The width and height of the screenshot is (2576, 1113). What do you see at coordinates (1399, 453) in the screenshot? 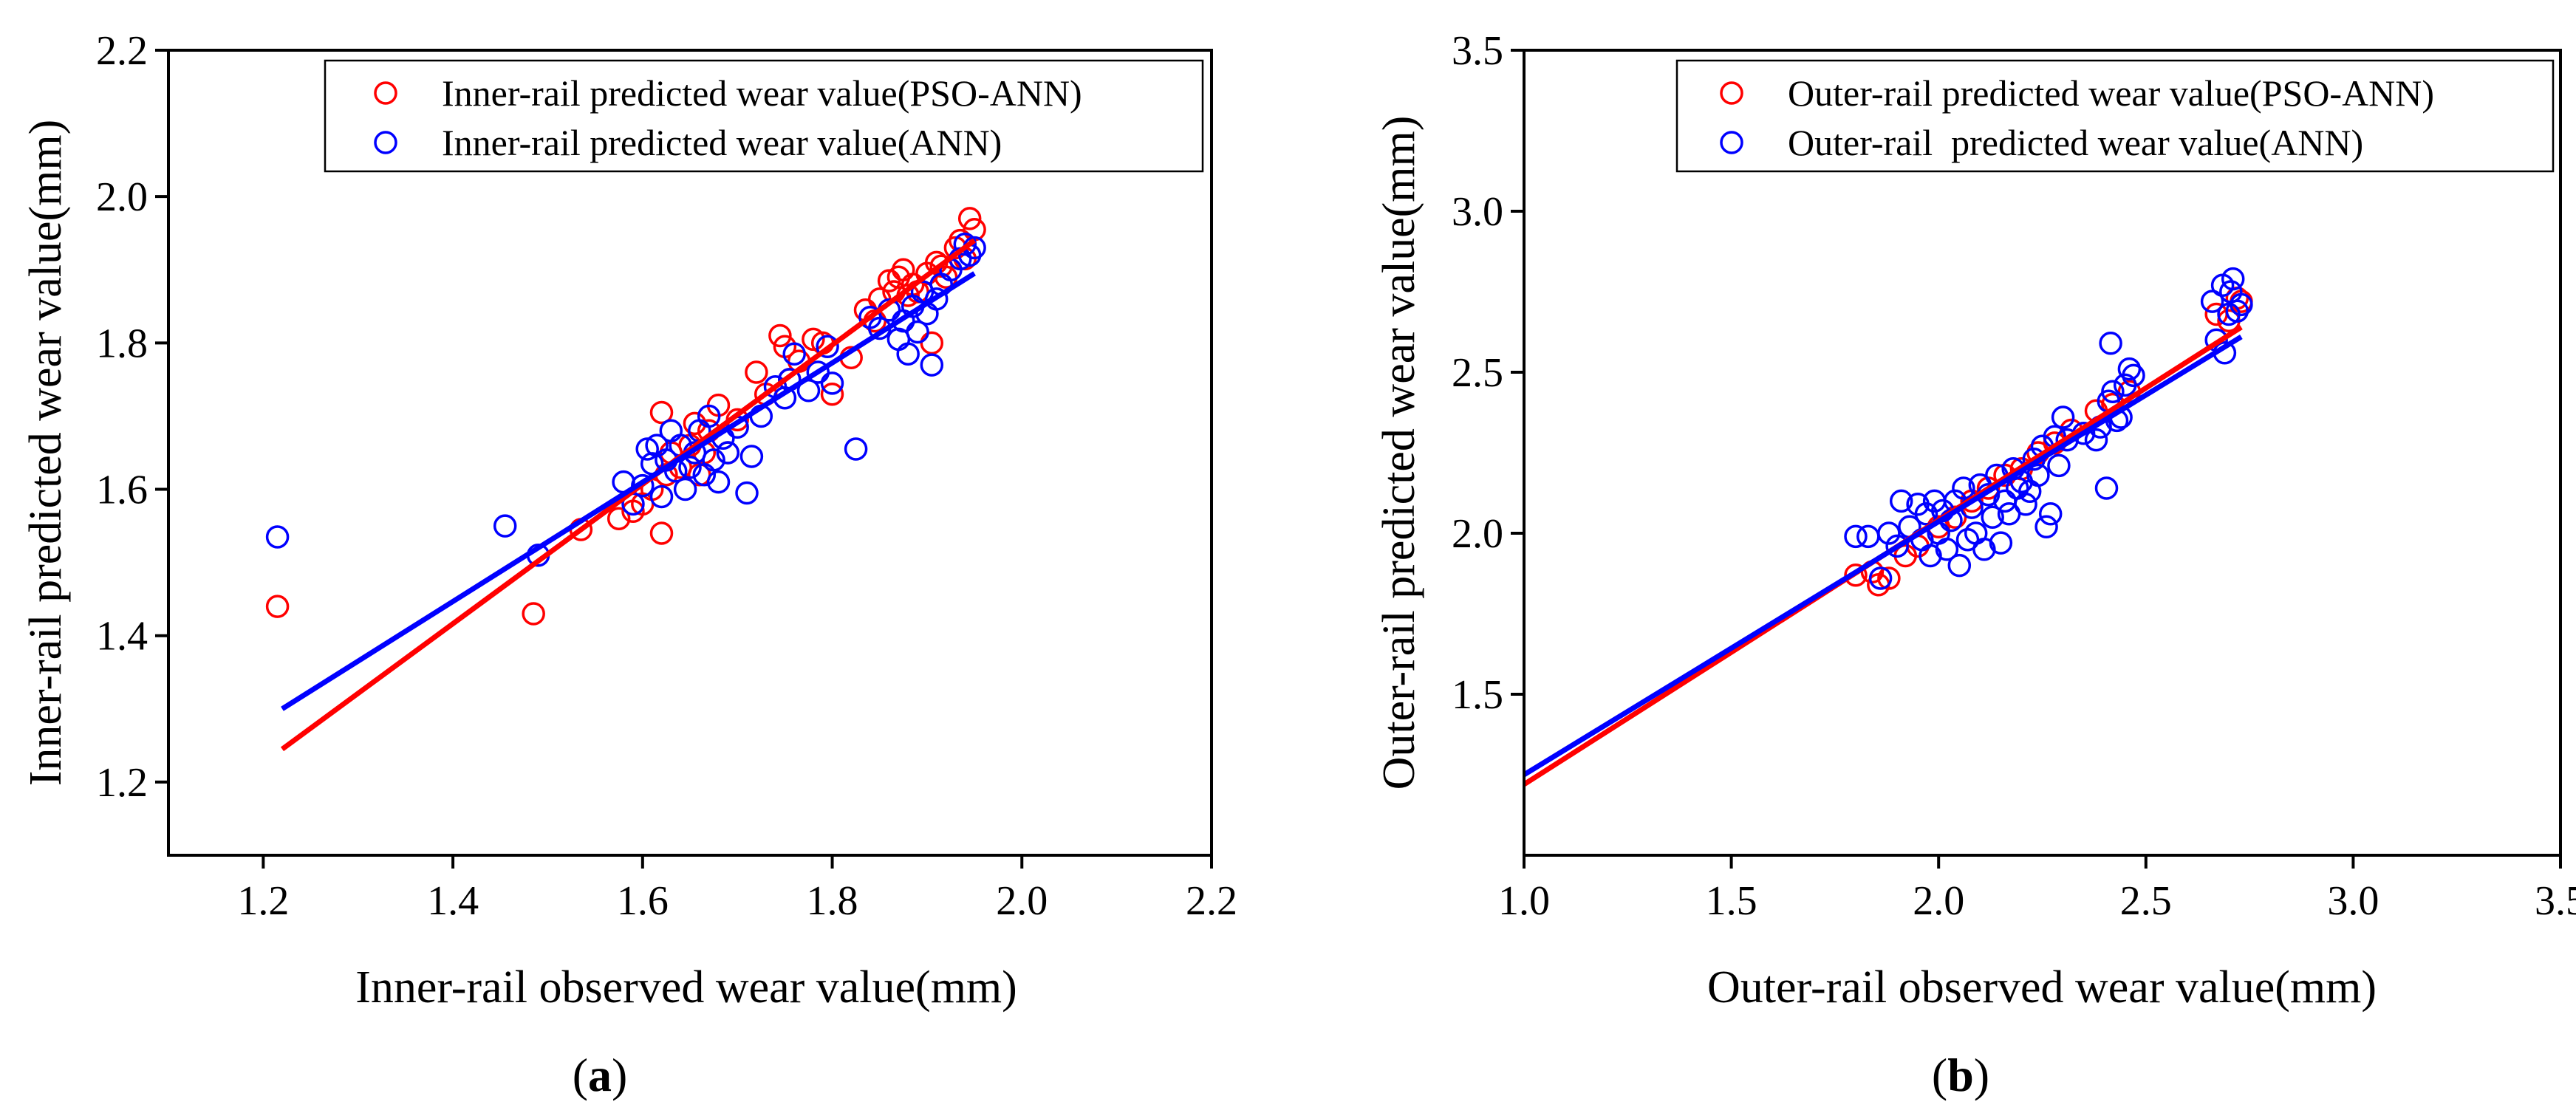
I see `chart-b-y-axis-title: Outer-rail predicted wear value(mm)` at bounding box center [1399, 453].